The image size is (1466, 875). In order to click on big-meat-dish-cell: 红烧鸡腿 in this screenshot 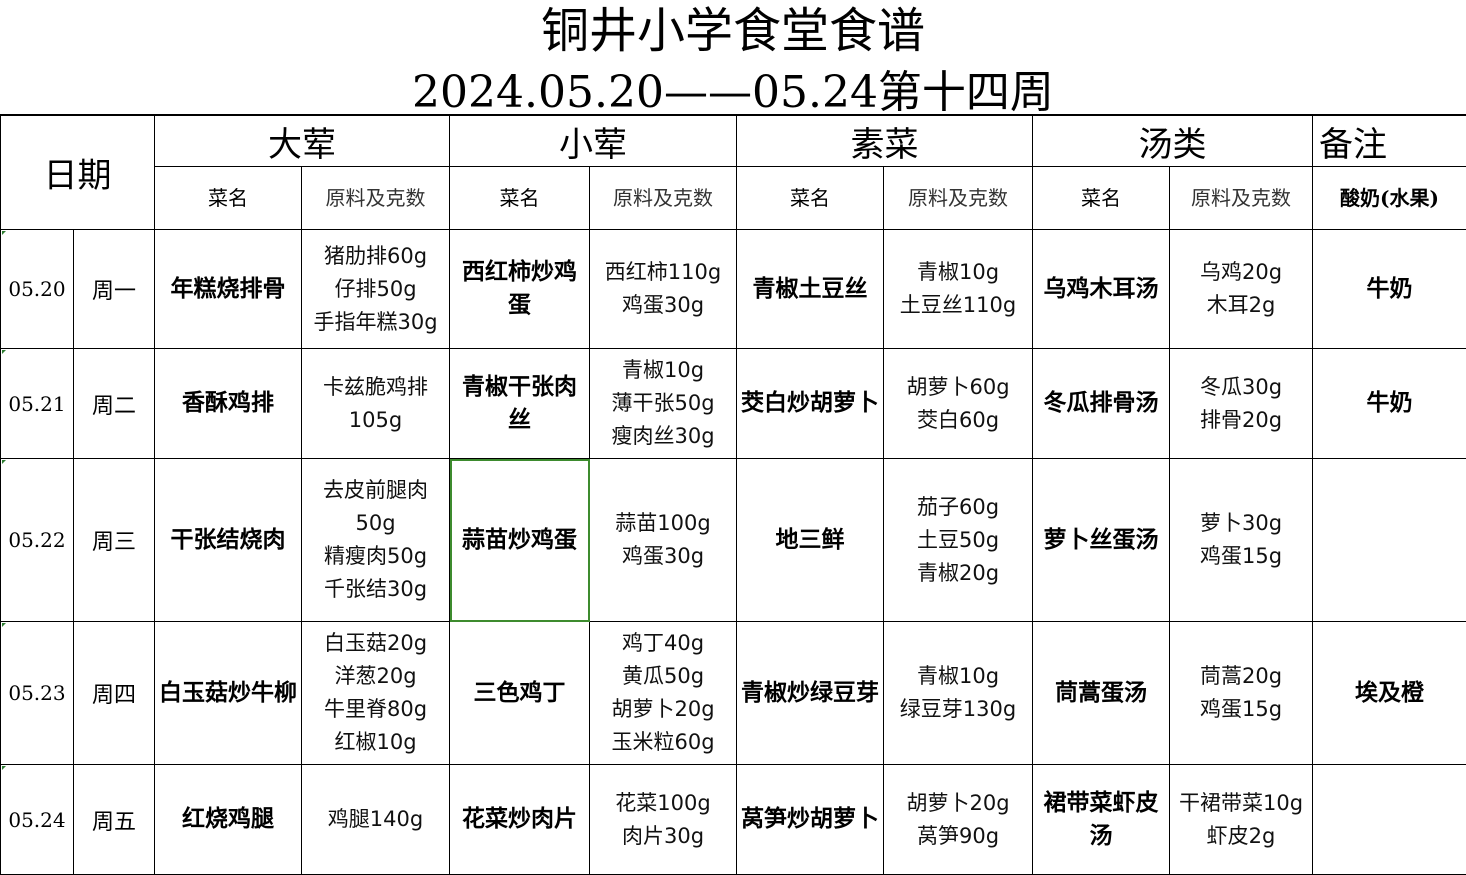, I will do `click(228, 820)`.